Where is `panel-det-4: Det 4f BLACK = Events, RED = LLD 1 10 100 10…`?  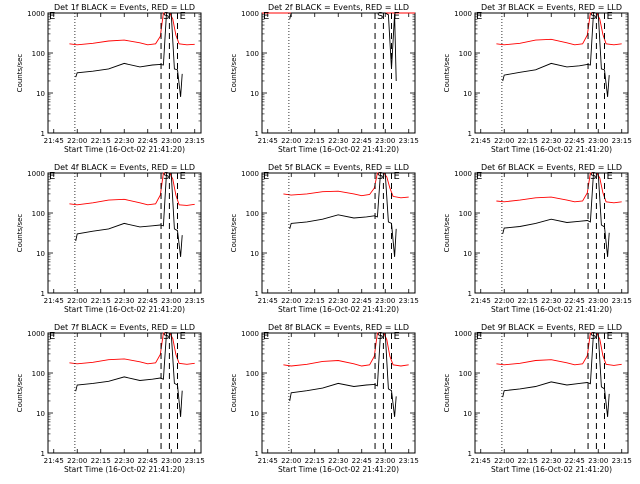
panel-det-4: Det 4f BLACK = Events, RED = LLD 1 10 100 10… is located at coordinates (110, 238).